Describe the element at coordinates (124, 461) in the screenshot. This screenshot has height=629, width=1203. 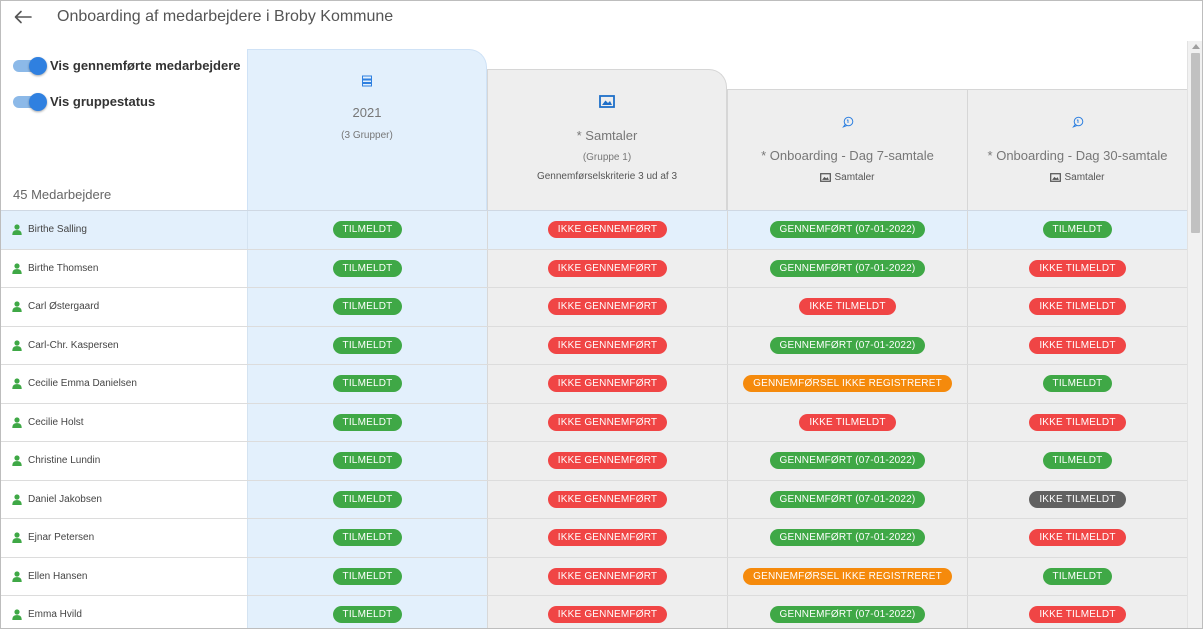
I see `employee-cell: Christine Lundin` at that location.